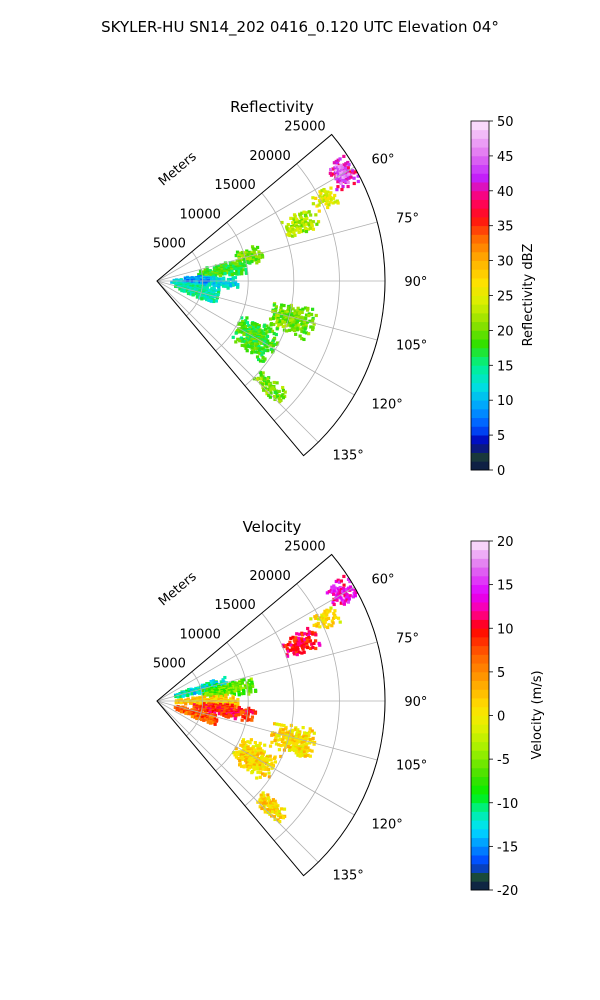 The width and height of the screenshot is (600, 1000). What do you see at coordinates (501, 471) in the screenshot?
I see `colorbar-tick-label: 0` at bounding box center [501, 471].